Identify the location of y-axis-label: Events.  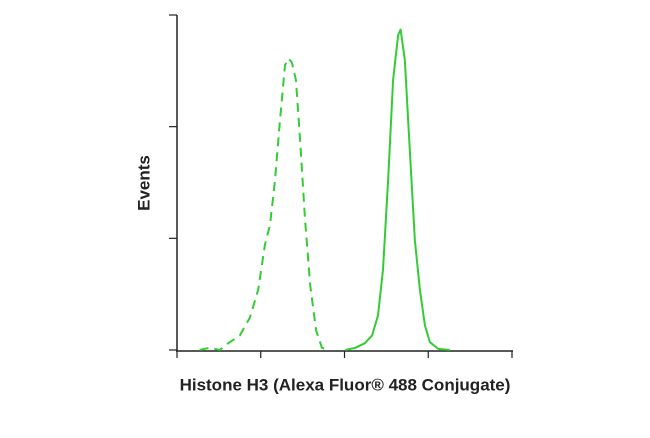
(143, 183).